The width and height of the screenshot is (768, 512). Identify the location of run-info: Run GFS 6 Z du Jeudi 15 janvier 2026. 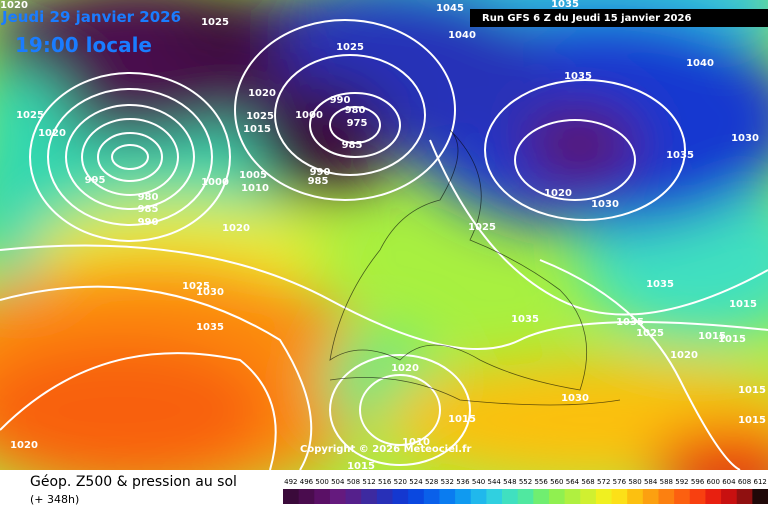
(586, 18).